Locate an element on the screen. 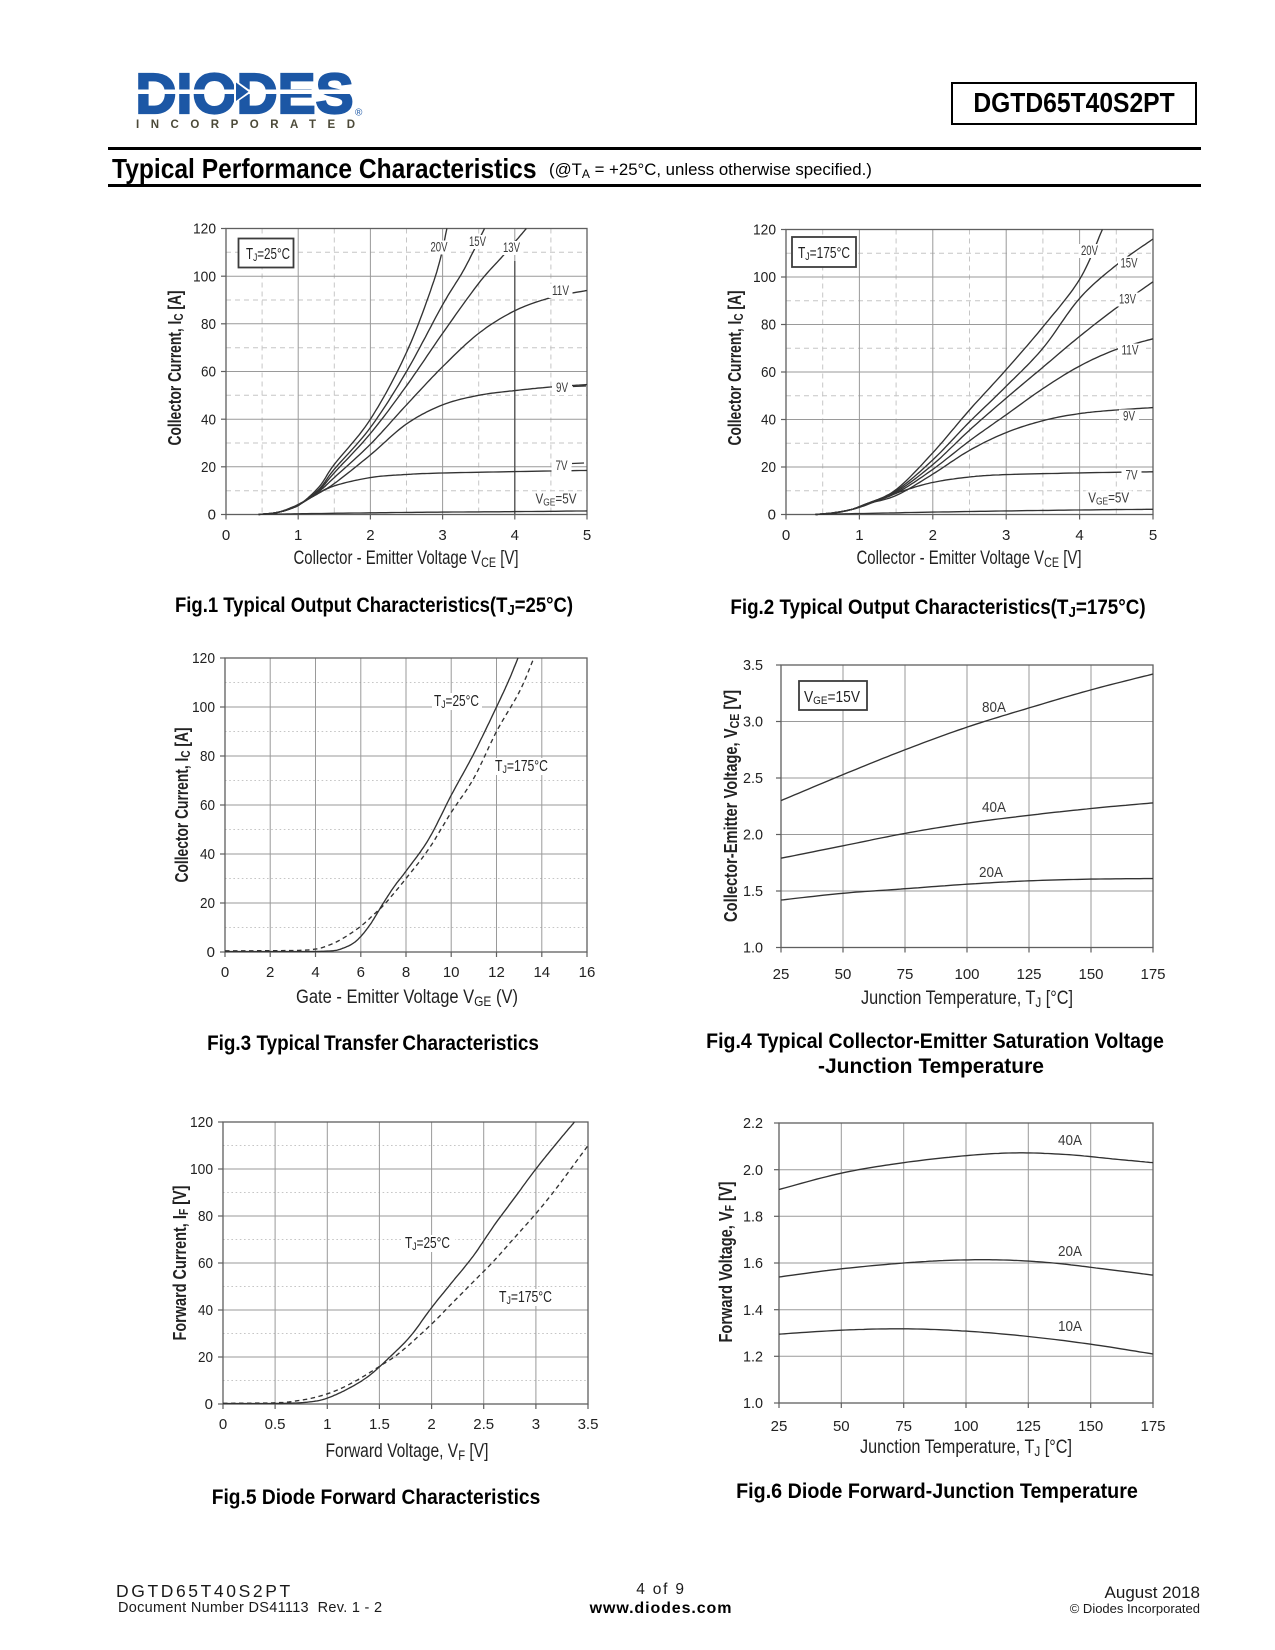 The height and width of the screenshot is (1650, 1275). svg-text: 40A is located at coordinates (994, 807).